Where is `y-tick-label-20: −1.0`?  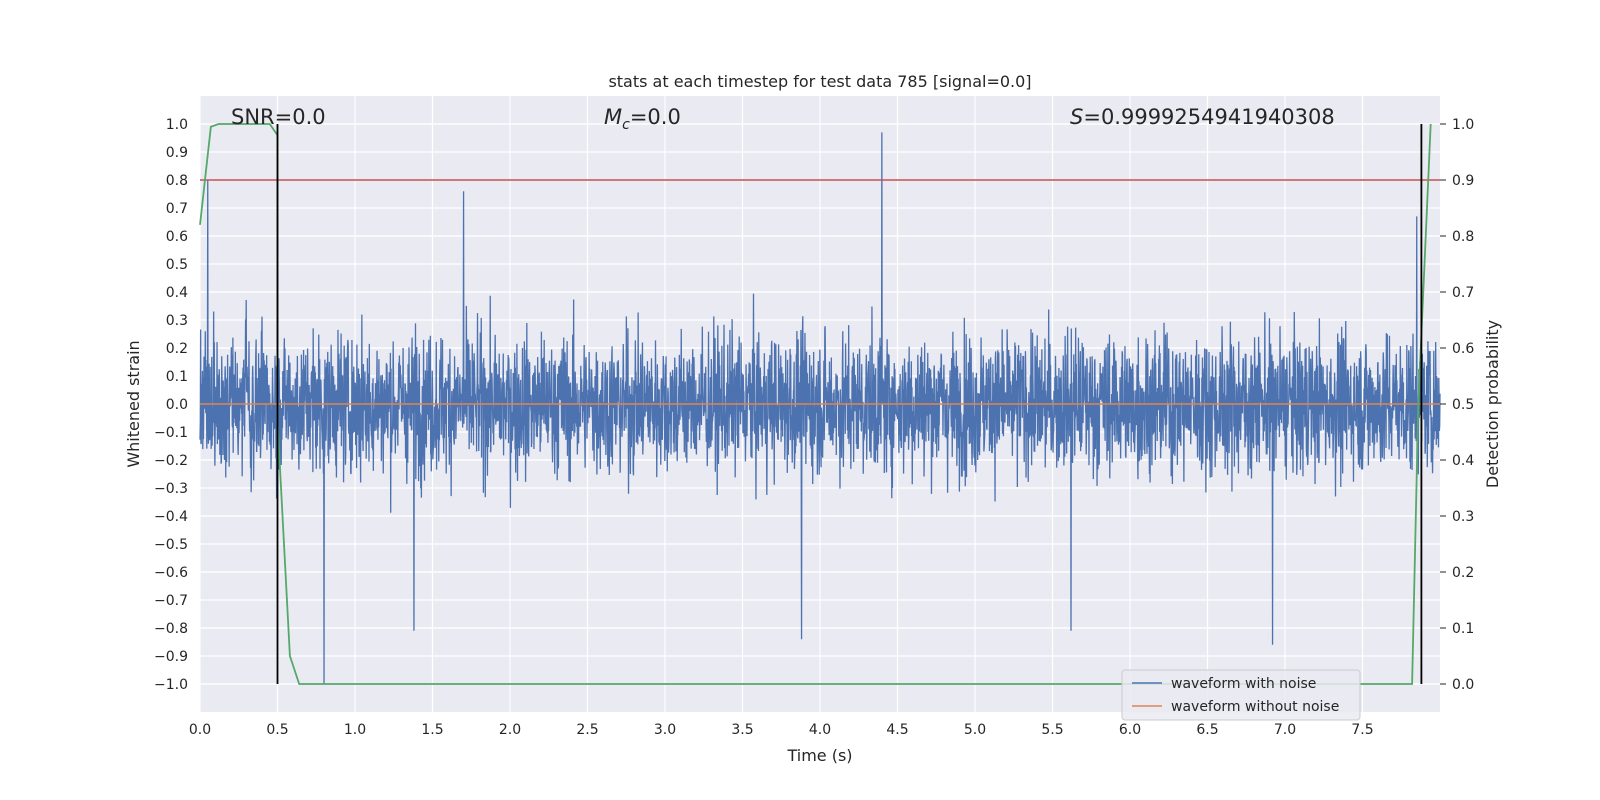 y-tick-label-20: −1.0 is located at coordinates (171, 685).